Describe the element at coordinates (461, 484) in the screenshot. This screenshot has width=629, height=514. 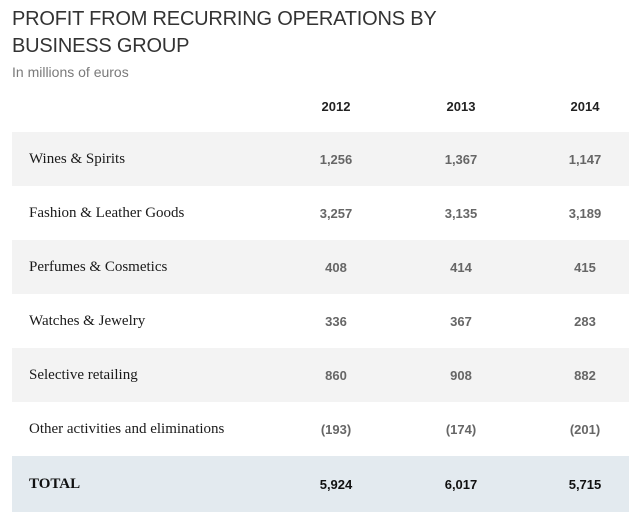
I see `total-value: 6,017` at that location.